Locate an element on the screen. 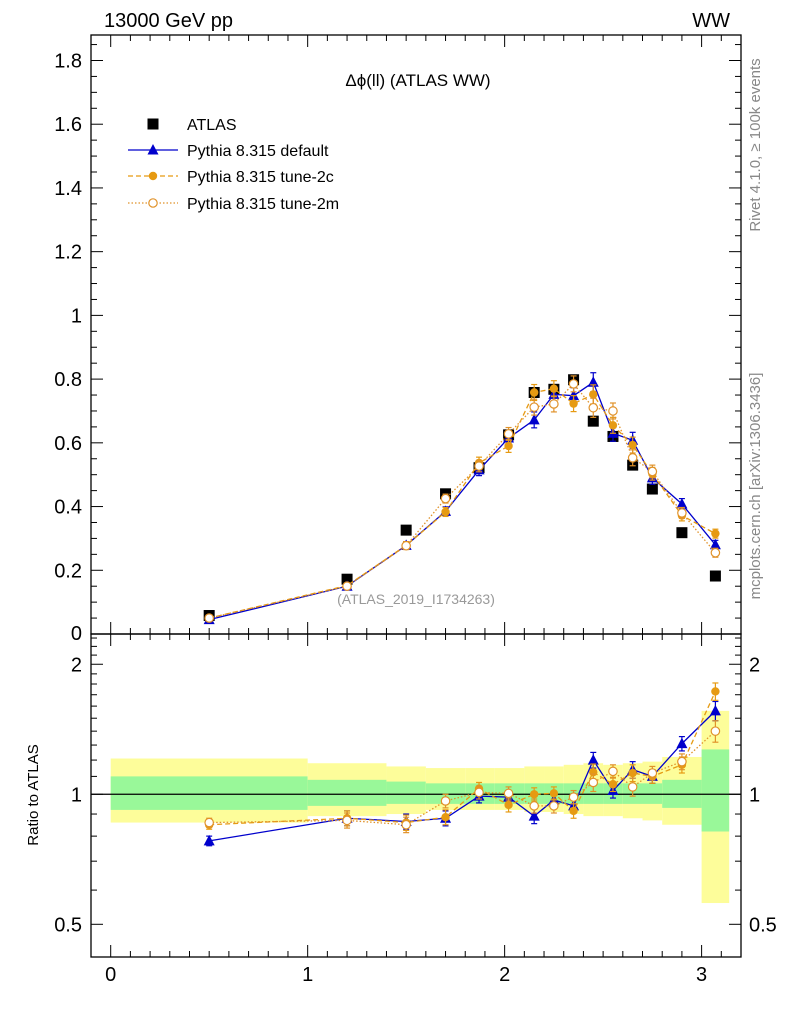  y-tick-label: 1 is located at coordinates (76, 316).